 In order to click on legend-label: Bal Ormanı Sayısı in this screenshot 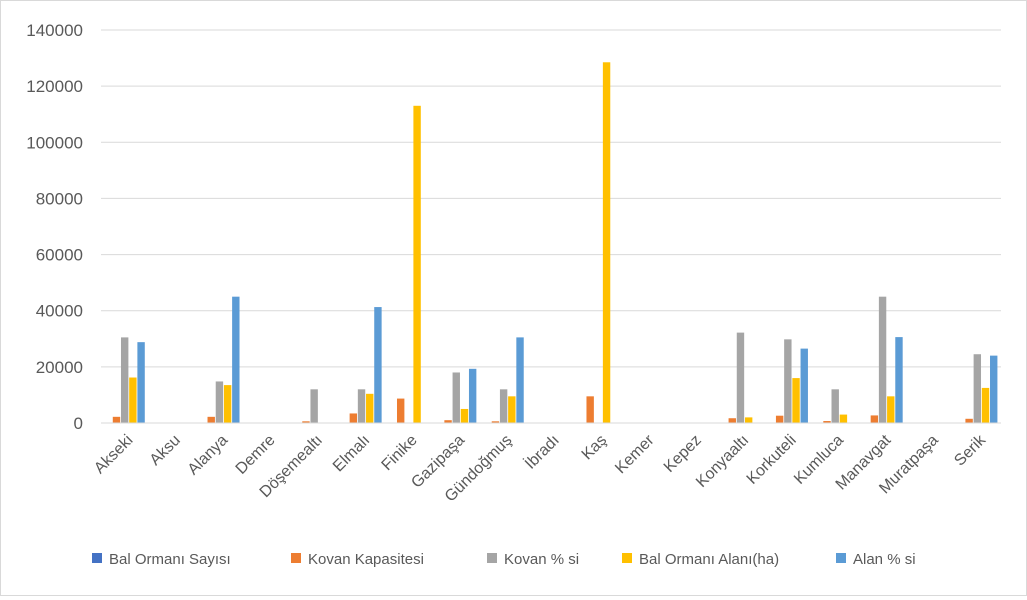, I will do `click(170, 559)`.